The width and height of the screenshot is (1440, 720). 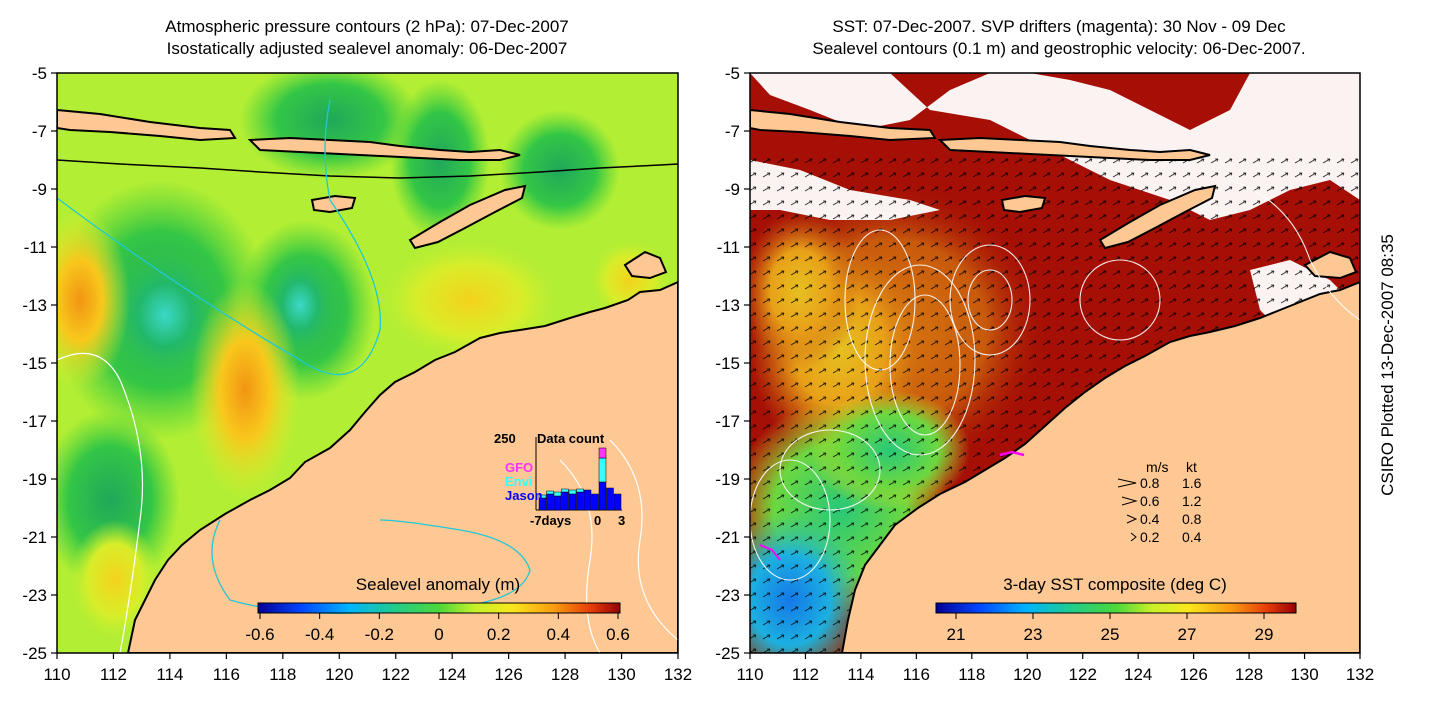 What do you see at coordinates (618, 634) in the screenshot?
I see `left-colorbar-tick-label: 0.6` at bounding box center [618, 634].